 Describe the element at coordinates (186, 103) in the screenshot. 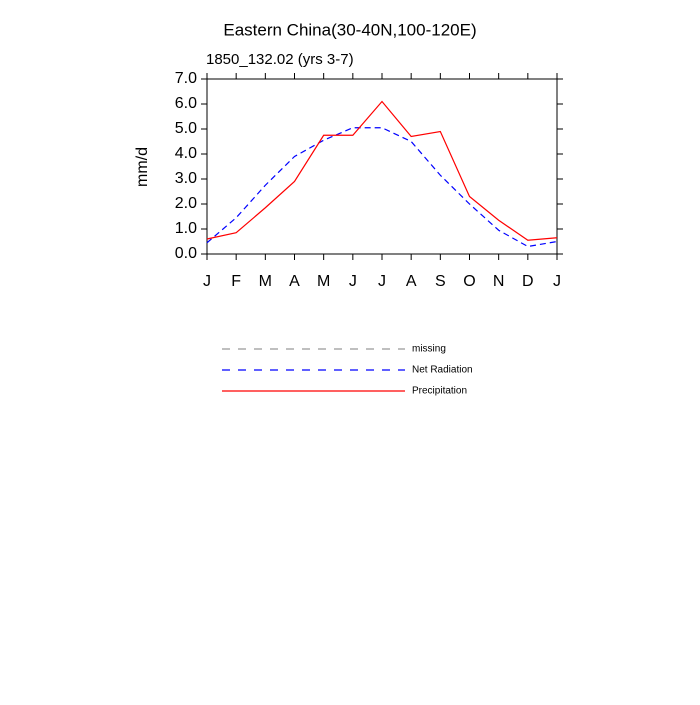

I see `y-tick-label: 6.0` at that location.